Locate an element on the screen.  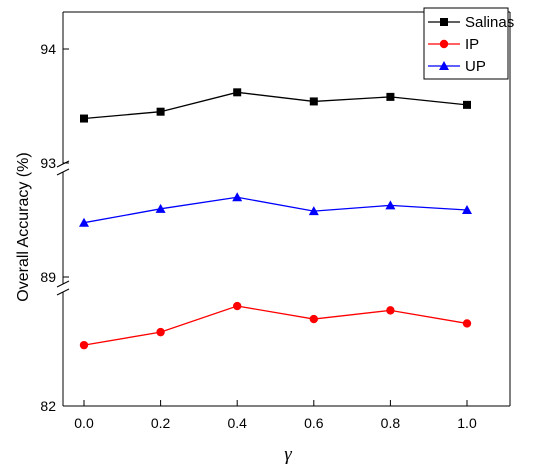
y-tick-label: 89 is located at coordinates (48, 277).